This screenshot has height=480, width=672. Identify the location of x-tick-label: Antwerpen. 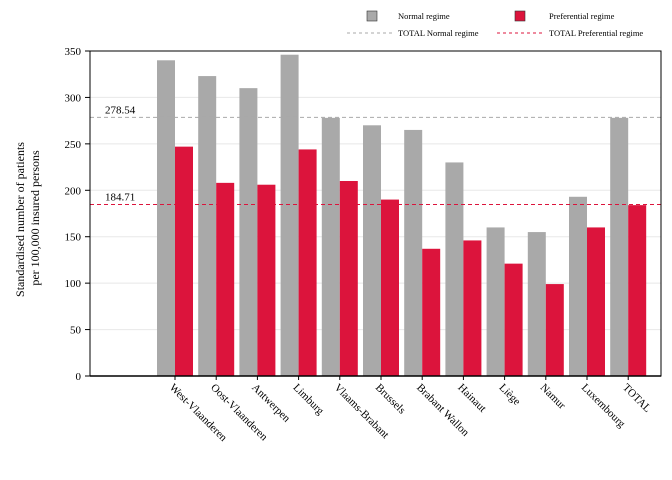
(270, 403).